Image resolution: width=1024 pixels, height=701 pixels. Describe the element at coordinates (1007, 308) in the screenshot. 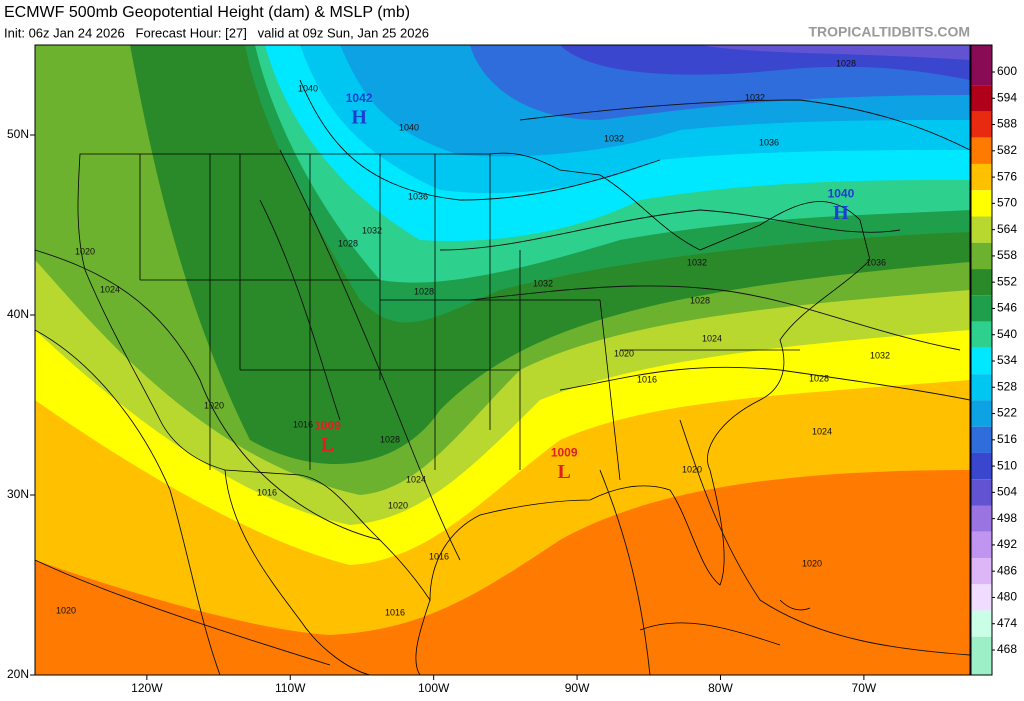

I see `colorbar-label: 546` at that location.